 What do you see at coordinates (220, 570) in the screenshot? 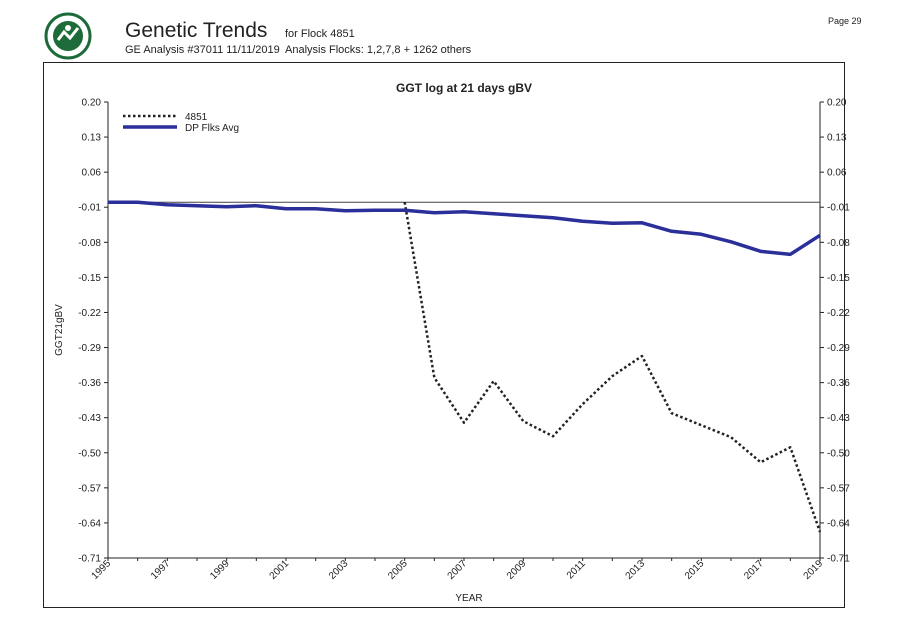
I see `x-tick-label: 1999` at bounding box center [220, 570].